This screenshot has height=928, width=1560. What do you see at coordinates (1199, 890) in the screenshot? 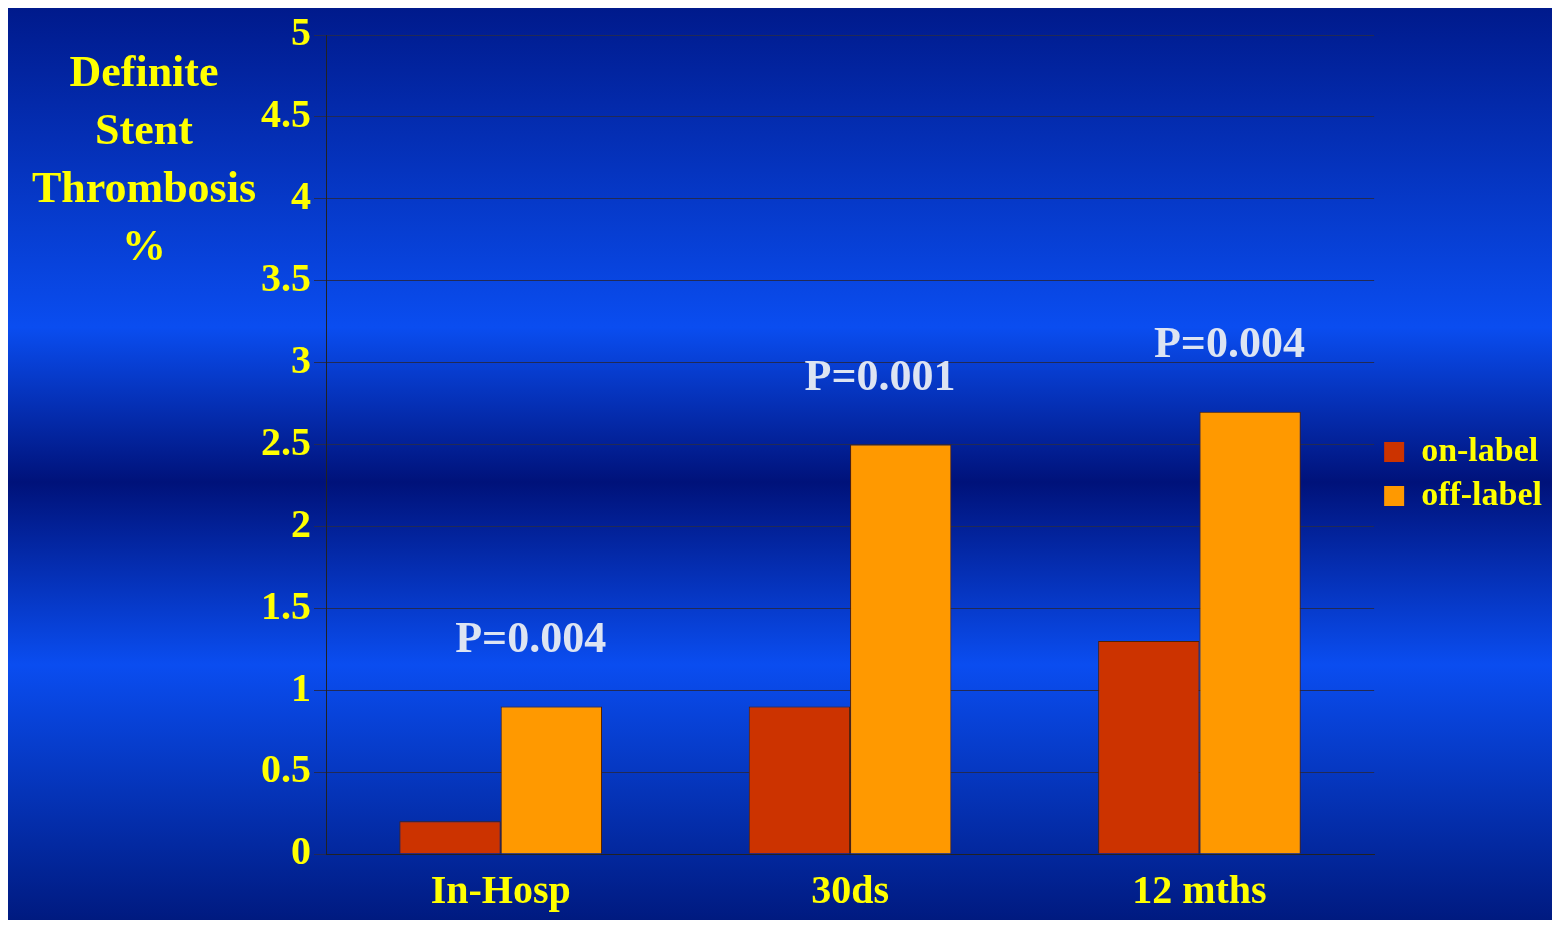
I see `x-tick-label: 12 mths` at bounding box center [1199, 890].